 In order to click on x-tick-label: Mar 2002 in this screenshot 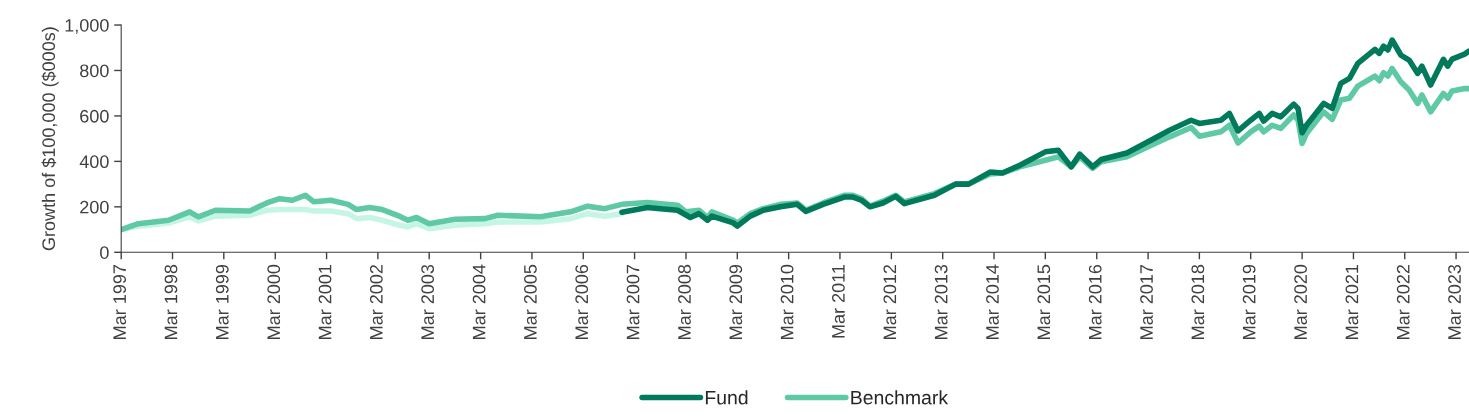, I will do `click(376, 301)`.